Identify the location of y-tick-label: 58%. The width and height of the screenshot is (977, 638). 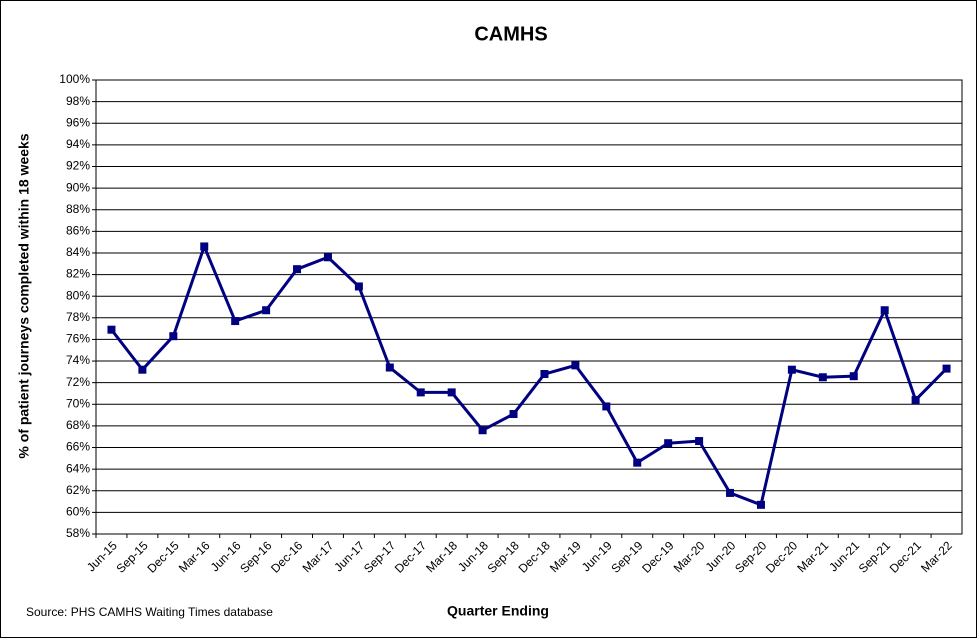
(78, 533).